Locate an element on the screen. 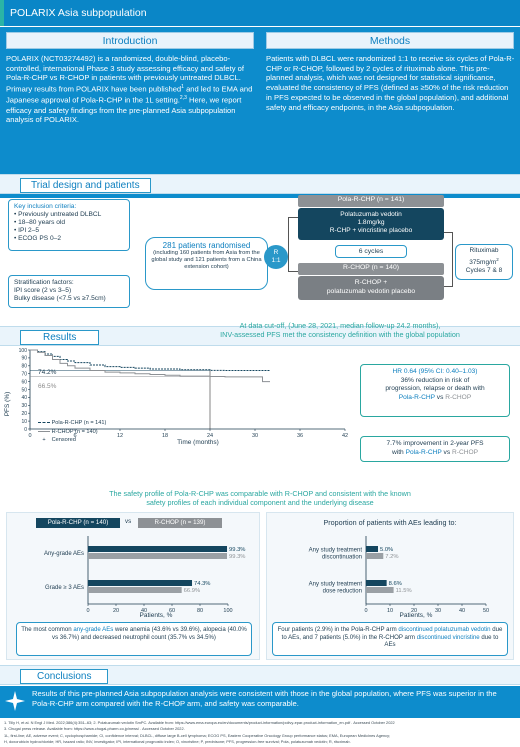  bar-value-label: 5.0% is located at coordinates (386, 550).